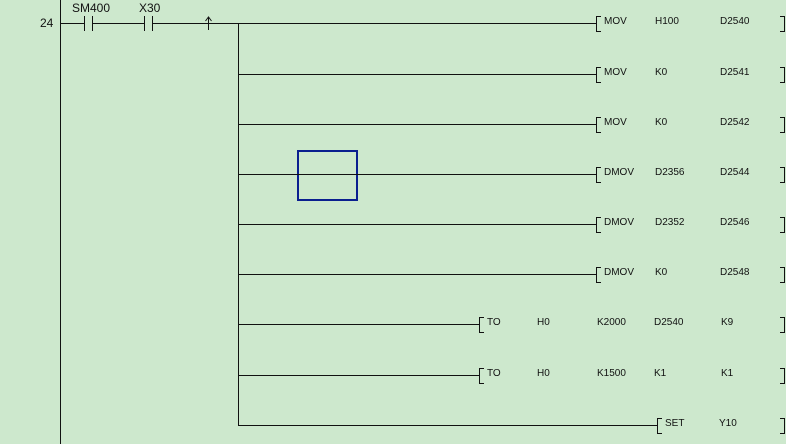 The width and height of the screenshot is (786, 444). I want to click on instruction-opcode: SET, so click(675, 423).